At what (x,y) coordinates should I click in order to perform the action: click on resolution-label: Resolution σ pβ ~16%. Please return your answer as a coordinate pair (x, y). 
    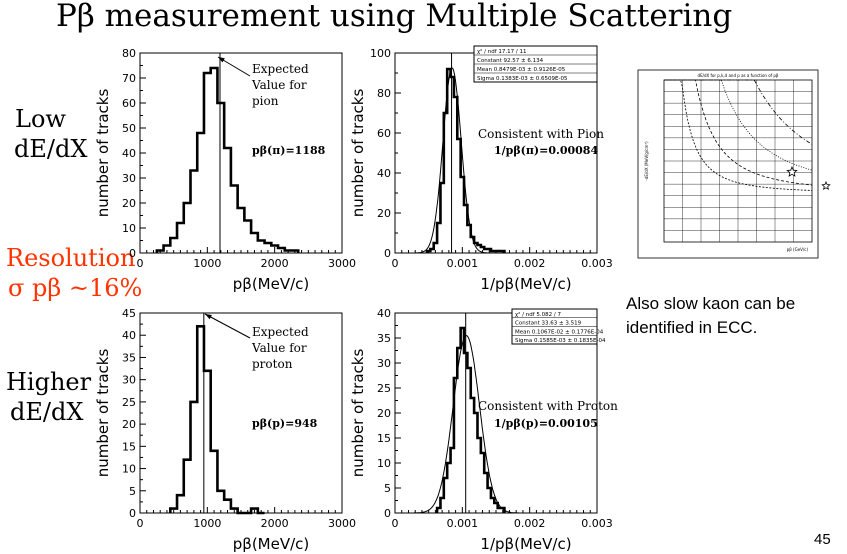
    Looking at the image, I should click on (74, 273).